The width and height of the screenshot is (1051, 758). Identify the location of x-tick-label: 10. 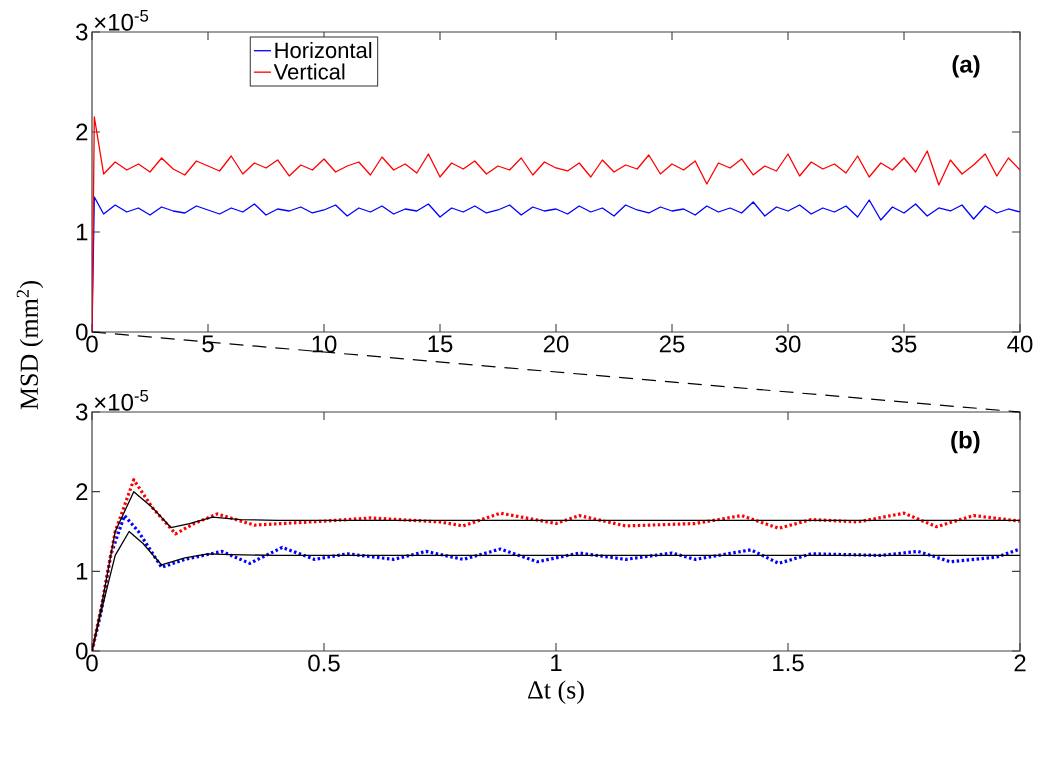
(324, 344).